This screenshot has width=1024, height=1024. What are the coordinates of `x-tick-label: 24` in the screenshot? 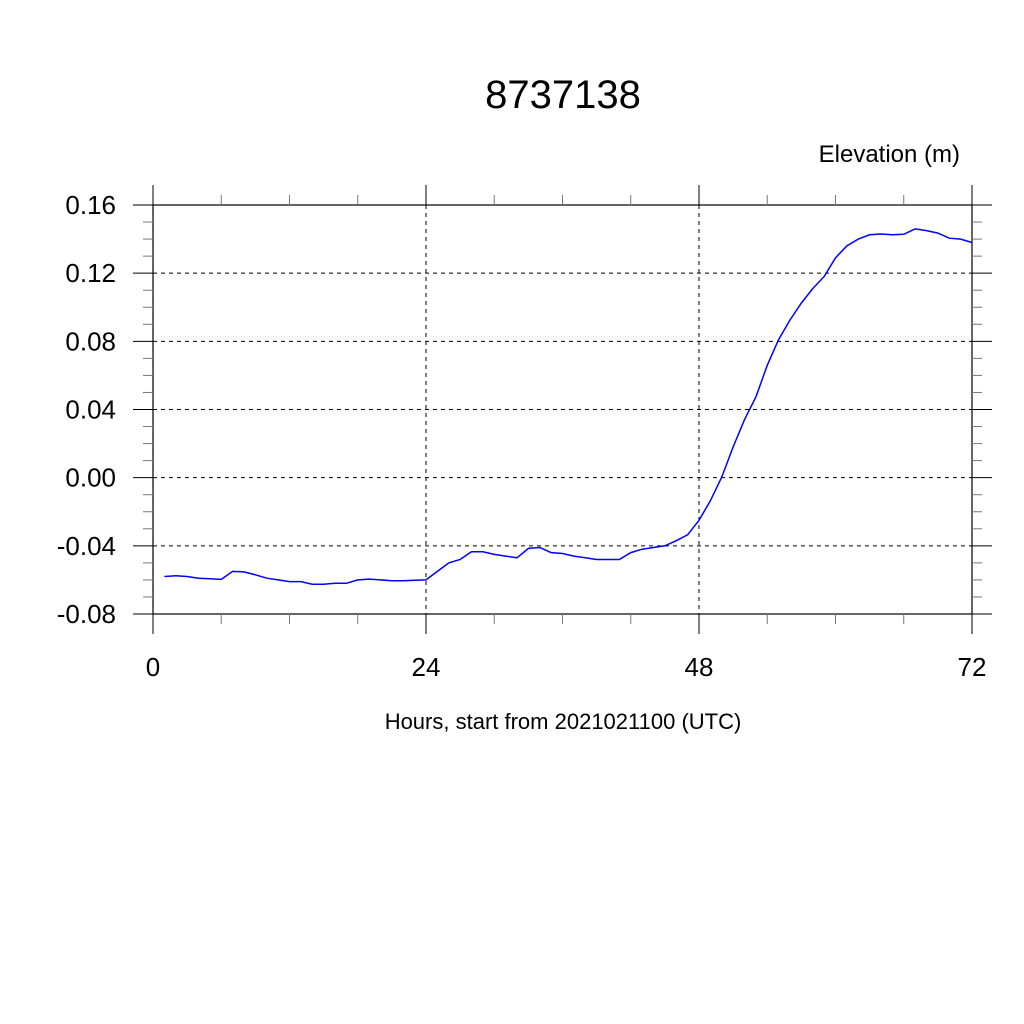 It's located at (426, 667).